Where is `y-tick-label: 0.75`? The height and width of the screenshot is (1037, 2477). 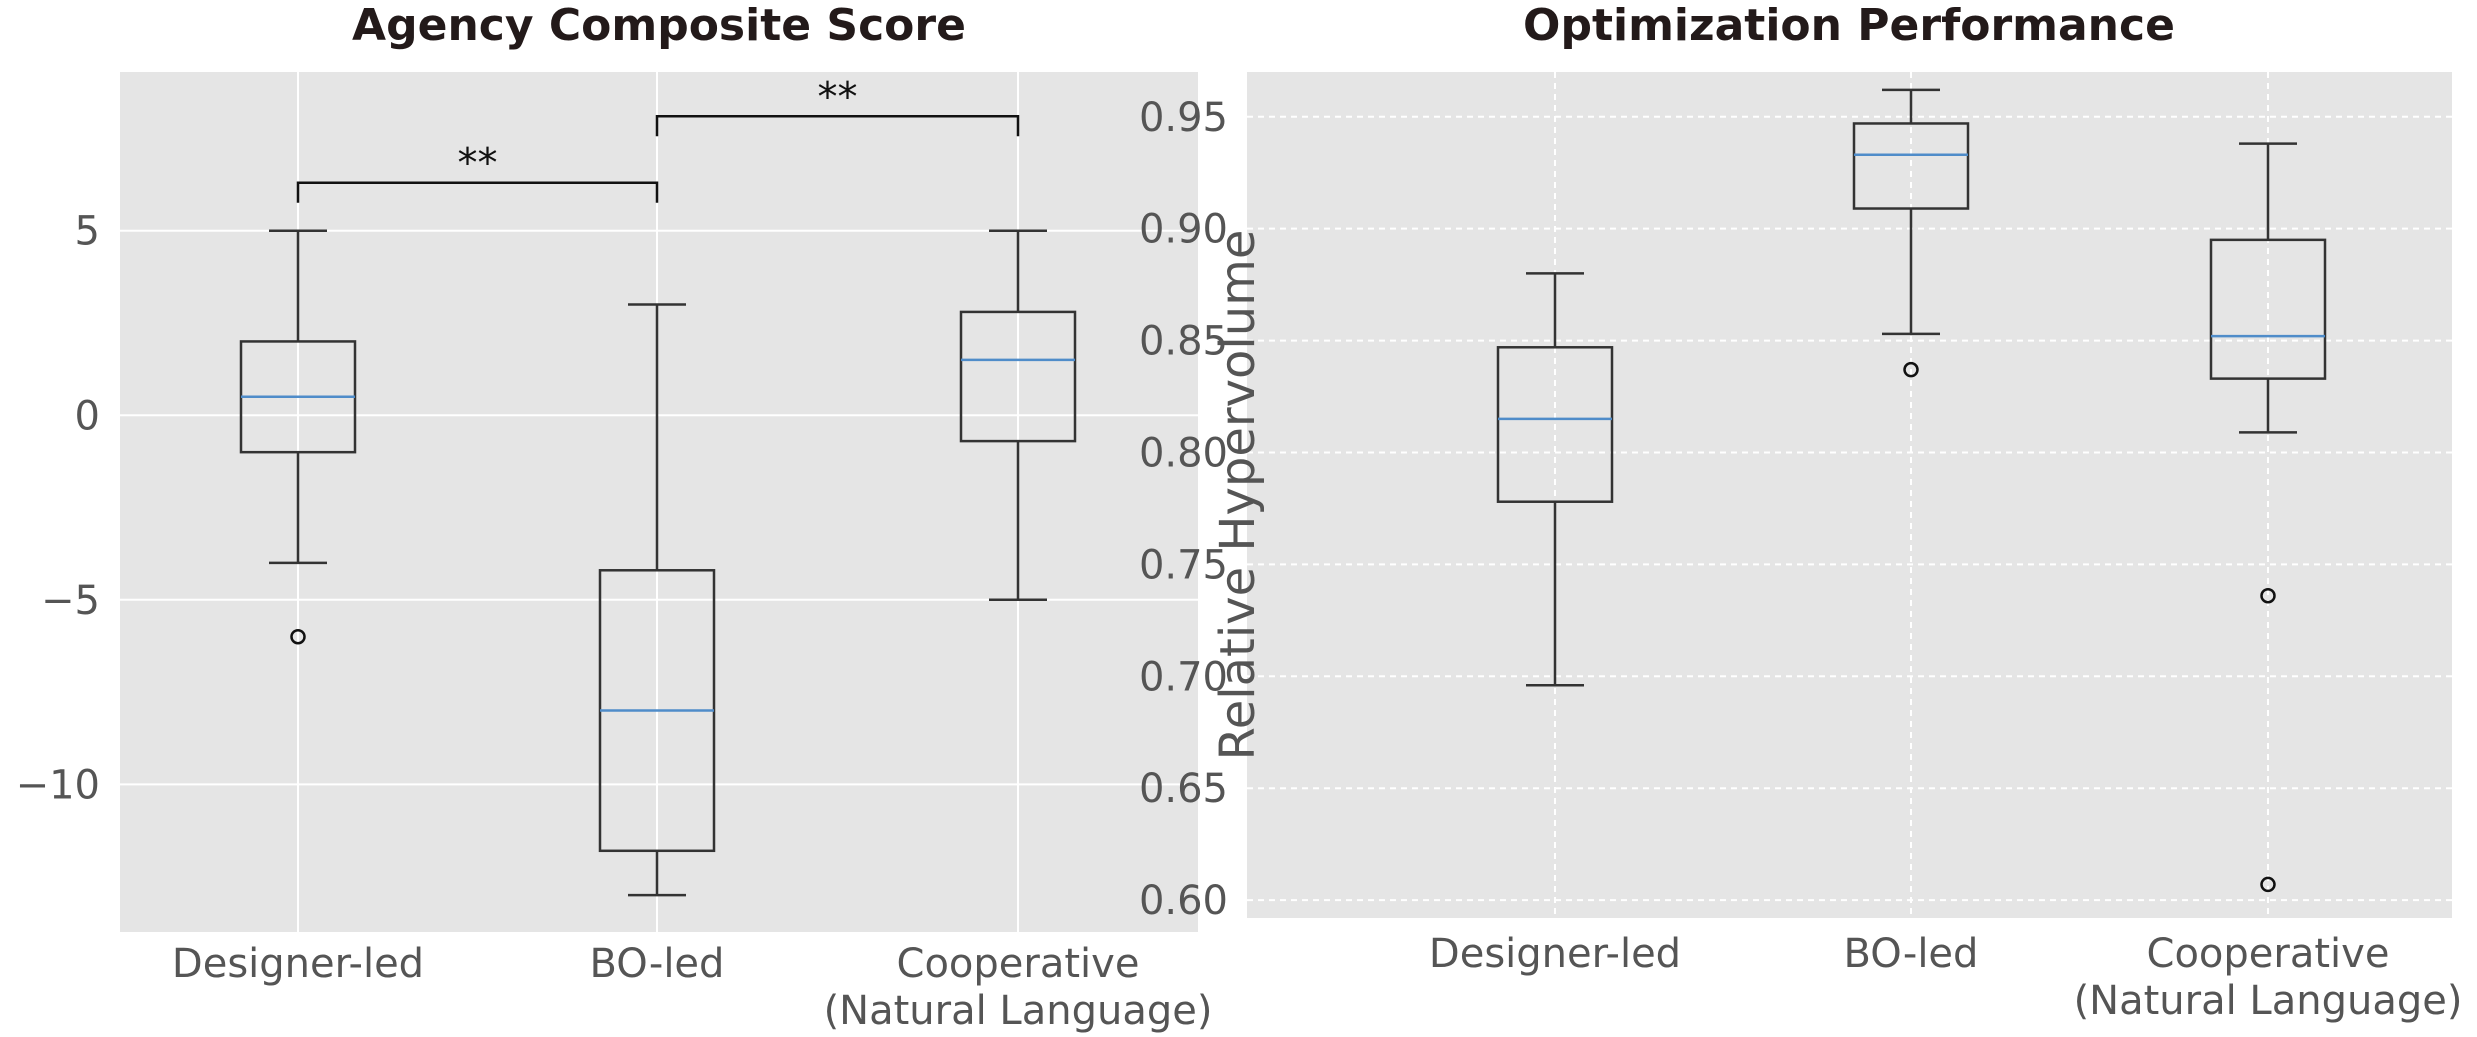
y-tick-label: 0.75 is located at coordinates (1183, 565).